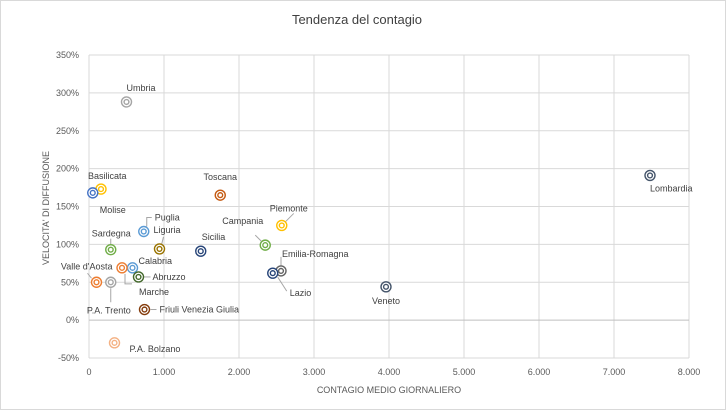 The height and width of the screenshot is (411, 726). Describe the element at coordinates (149, 221) in the screenshot. I see `leader-line-puglia` at that location.